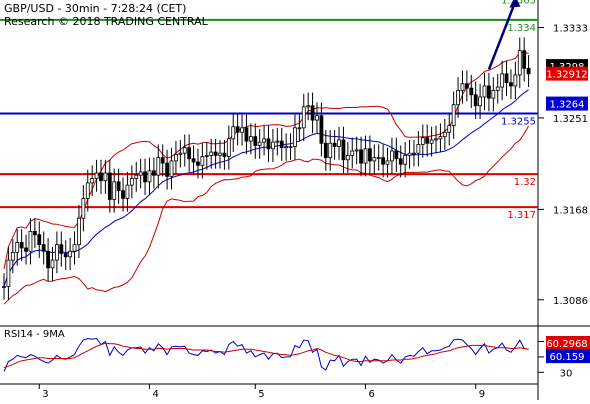 Image resolution: width=590 pixels, height=404 pixels. What do you see at coordinates (106, 21) in the screenshot?
I see `chart-copyright: Research © 2018 TRADING CENTRAL` at bounding box center [106, 21].